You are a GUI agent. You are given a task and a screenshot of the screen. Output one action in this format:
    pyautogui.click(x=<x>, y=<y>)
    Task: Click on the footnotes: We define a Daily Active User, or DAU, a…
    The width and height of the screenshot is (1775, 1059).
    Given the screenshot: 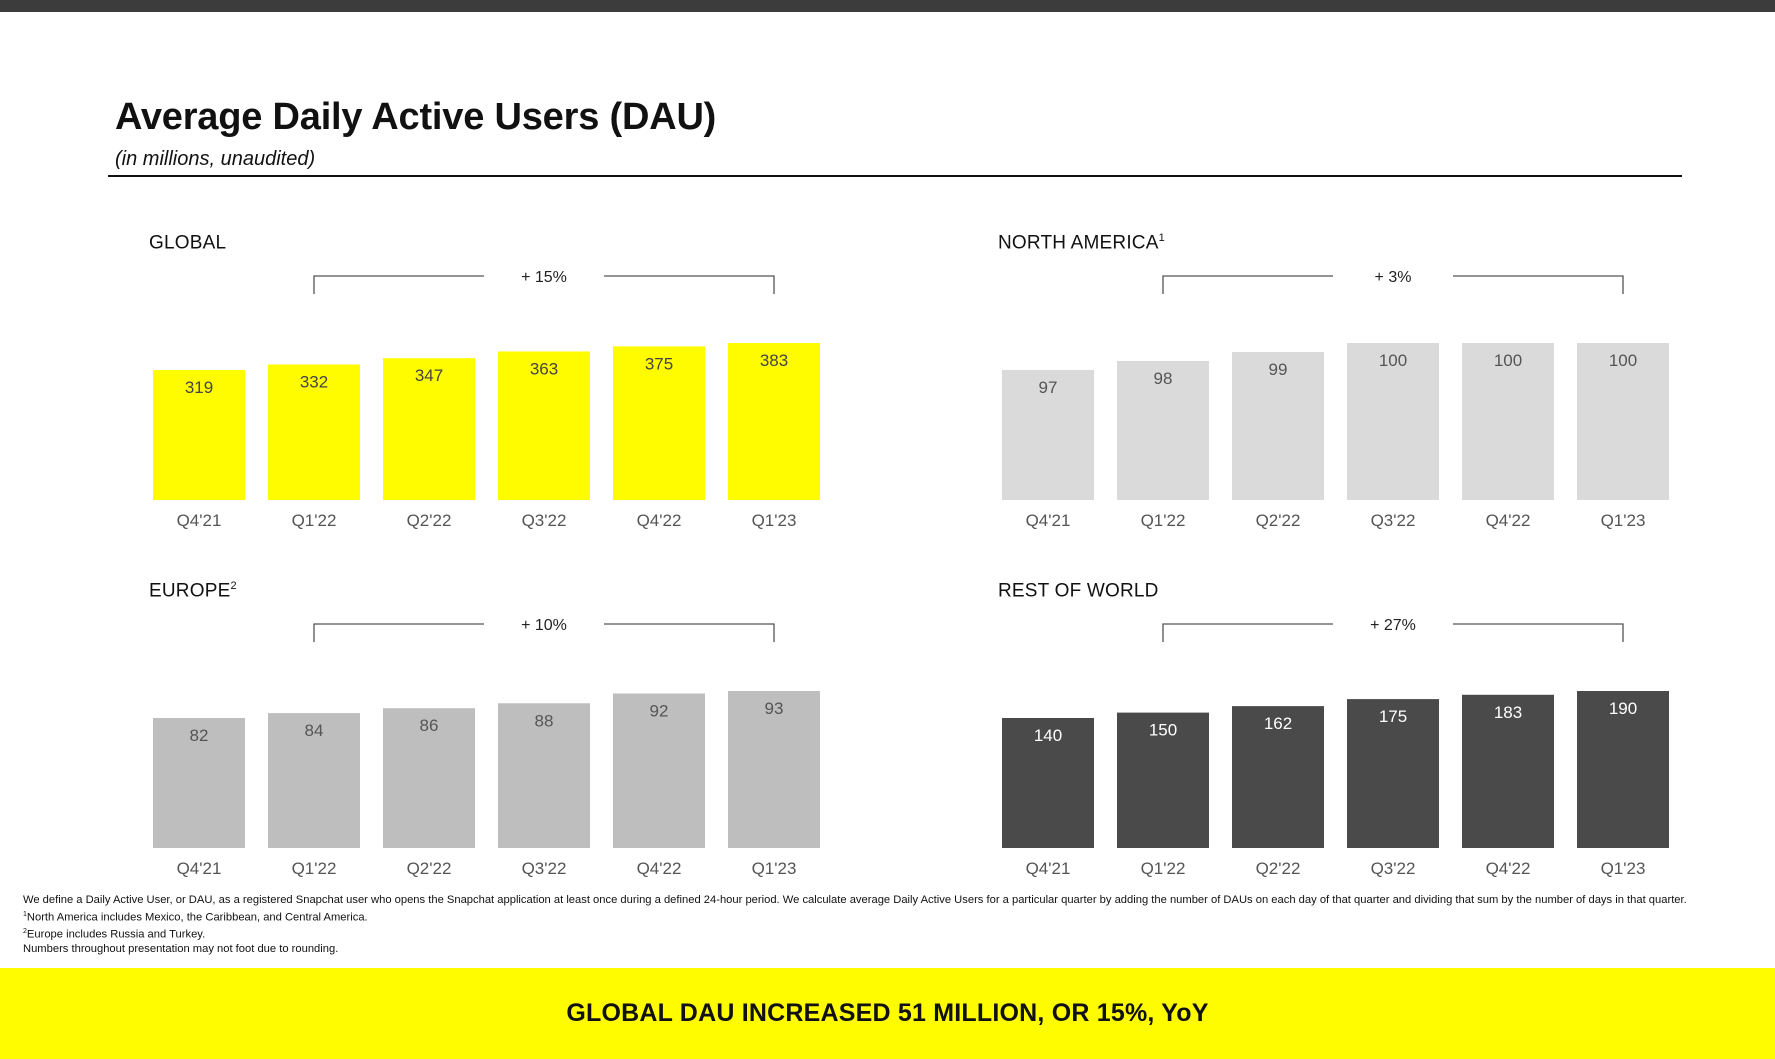 What is the action you would take?
    pyautogui.click(x=863, y=924)
    